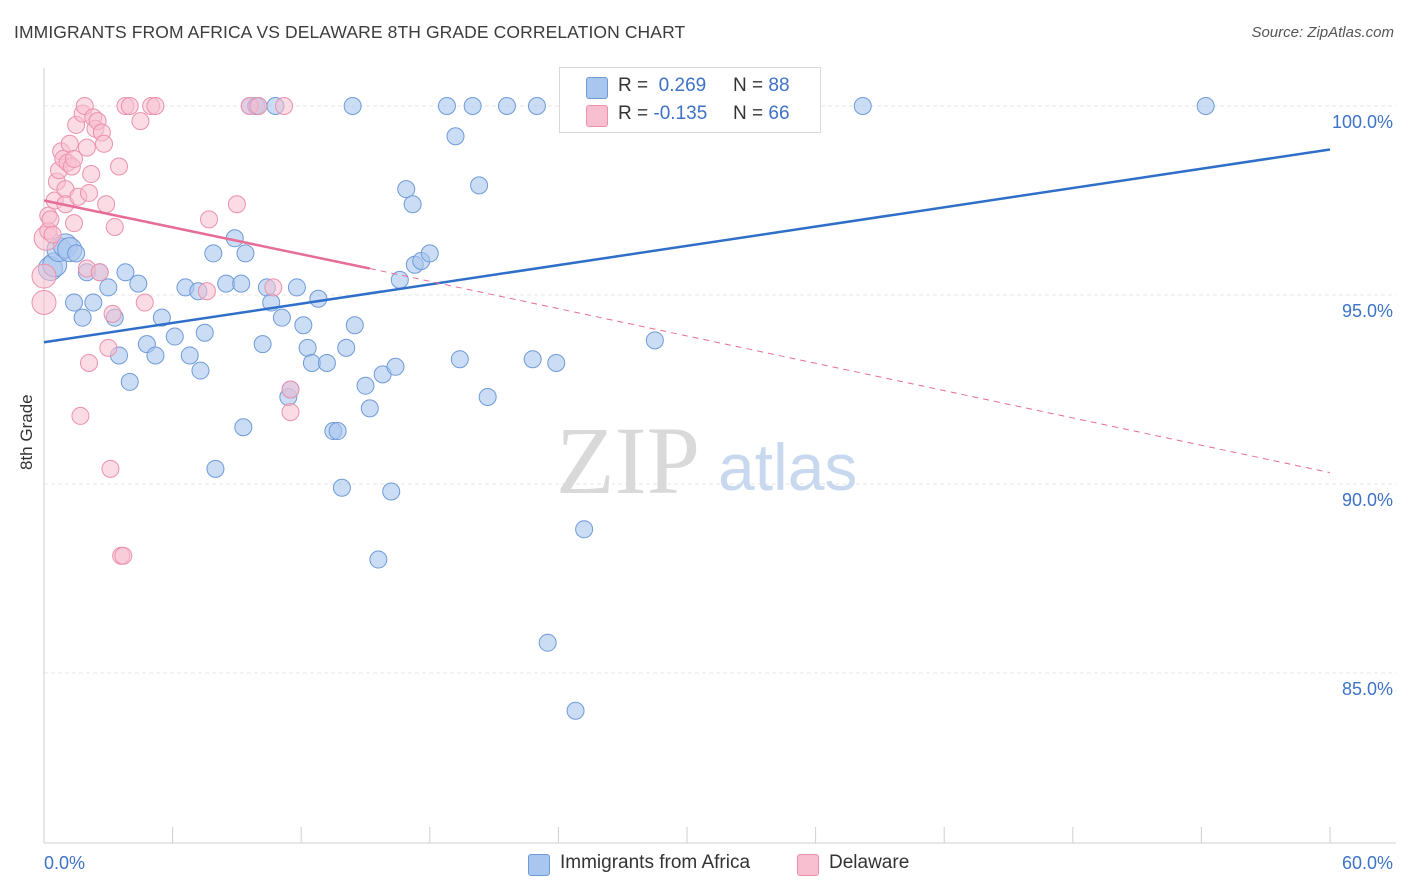  What do you see at coordinates (1367, 500) in the screenshot?
I see `y-tick-label: 90.0%` at bounding box center [1367, 500].